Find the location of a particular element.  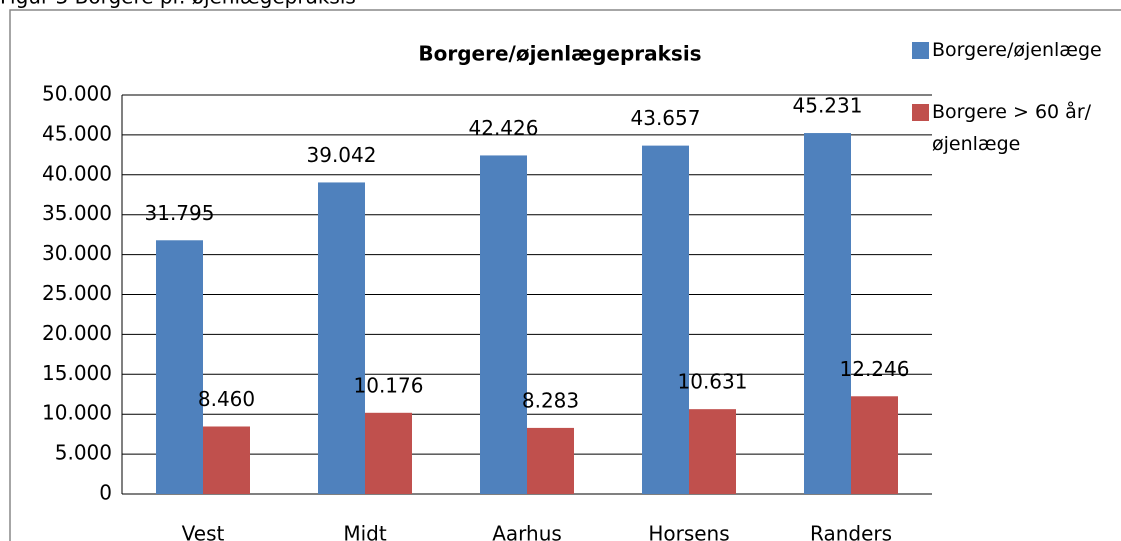

y-tick-label: 35.000 is located at coordinates (77, 213).